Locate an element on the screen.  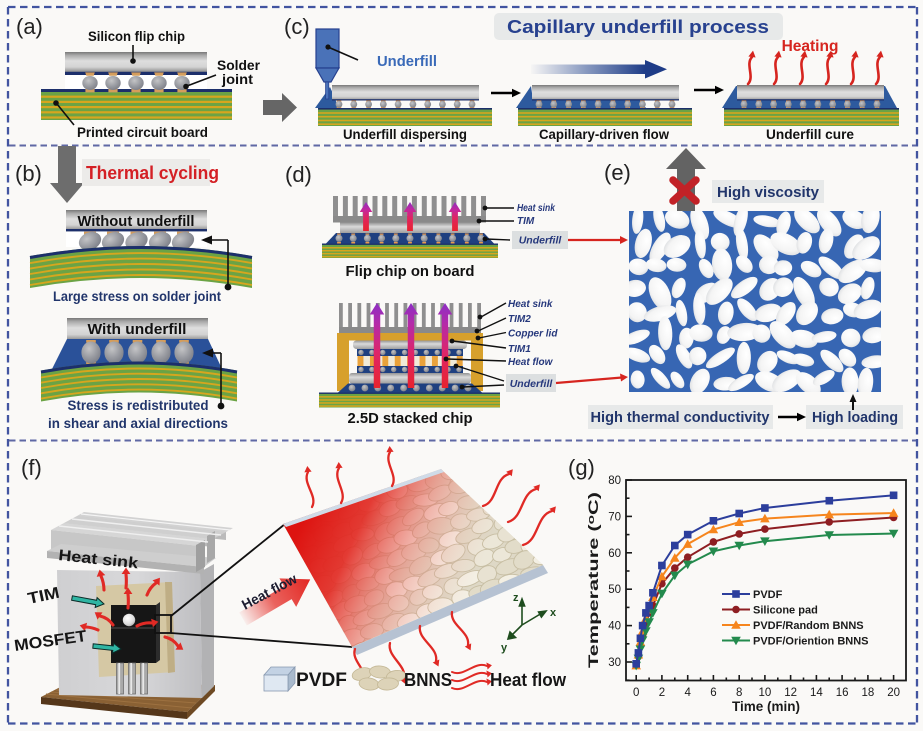
svg-text: (c) is located at coordinates (297, 26).